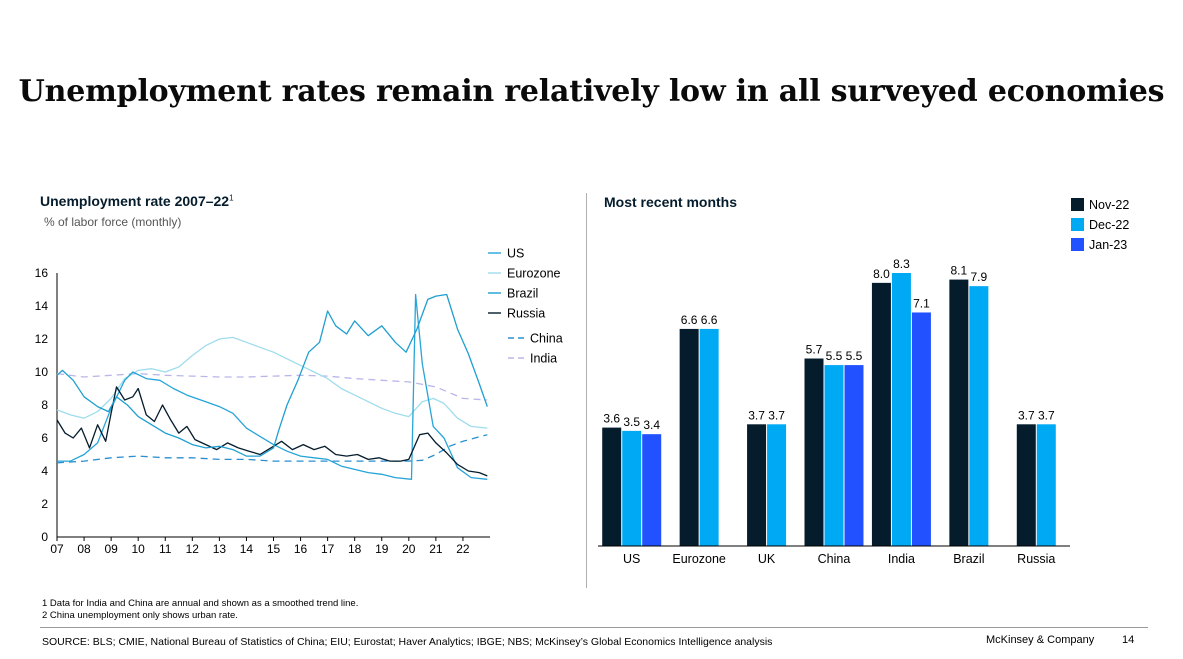 The image size is (1183, 659). I want to click on bar-value-label: 3.5, so click(631, 422).